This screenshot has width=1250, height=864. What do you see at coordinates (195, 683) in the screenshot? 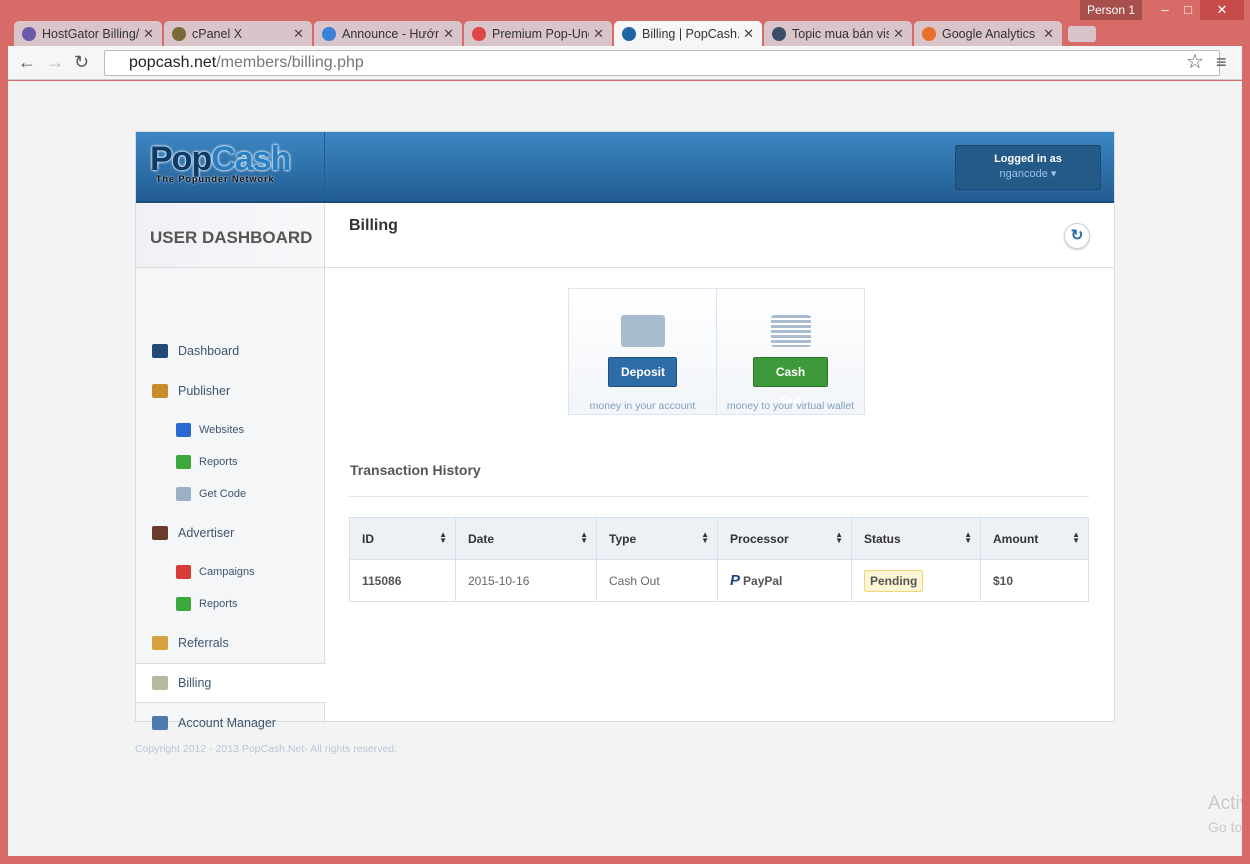
I see `sidebar-item-label: Billing` at bounding box center [195, 683].